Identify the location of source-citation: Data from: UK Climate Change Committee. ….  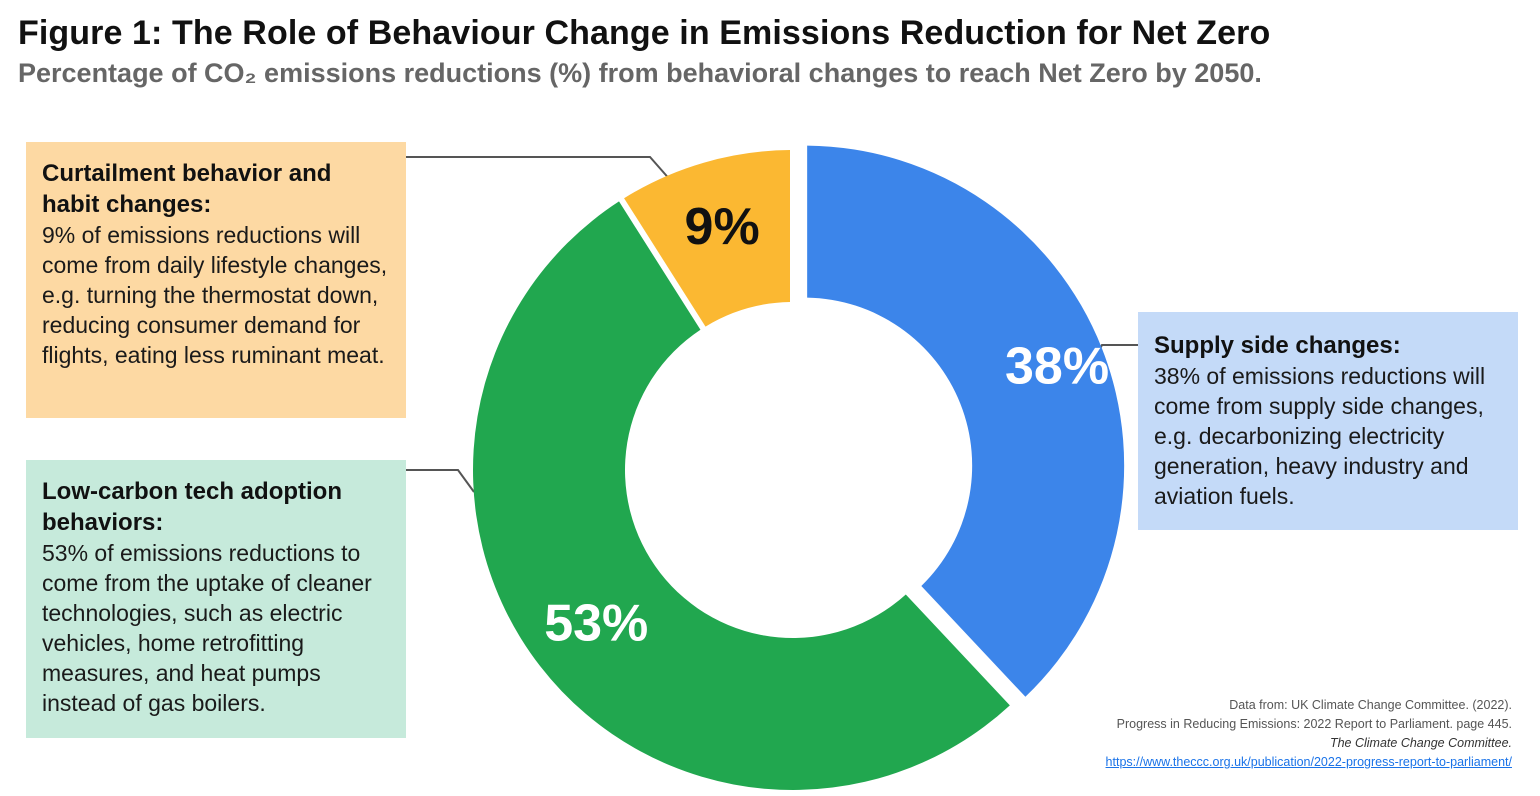
(1309, 734).